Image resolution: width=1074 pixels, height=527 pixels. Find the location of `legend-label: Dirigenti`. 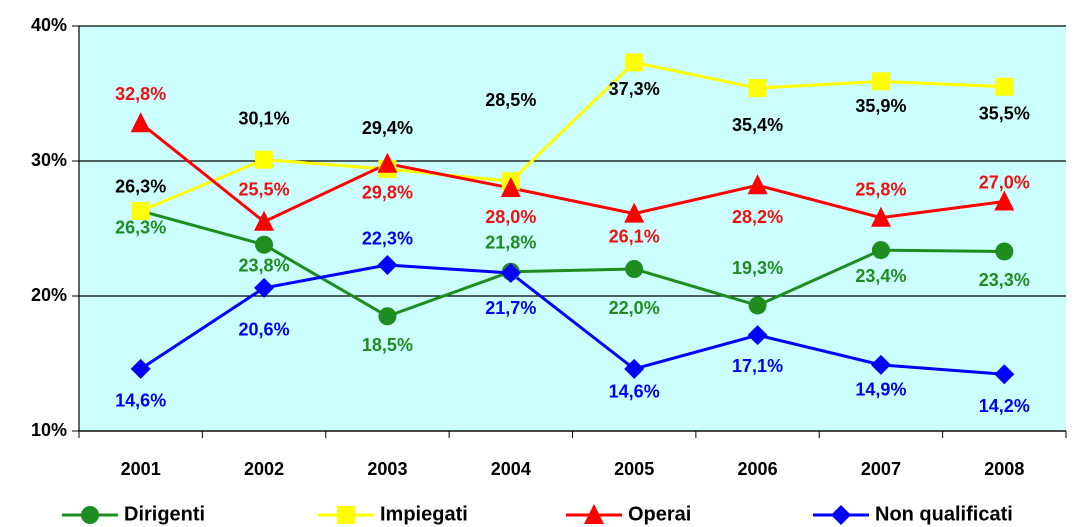

legend-label: Dirigenti is located at coordinates (164, 514).